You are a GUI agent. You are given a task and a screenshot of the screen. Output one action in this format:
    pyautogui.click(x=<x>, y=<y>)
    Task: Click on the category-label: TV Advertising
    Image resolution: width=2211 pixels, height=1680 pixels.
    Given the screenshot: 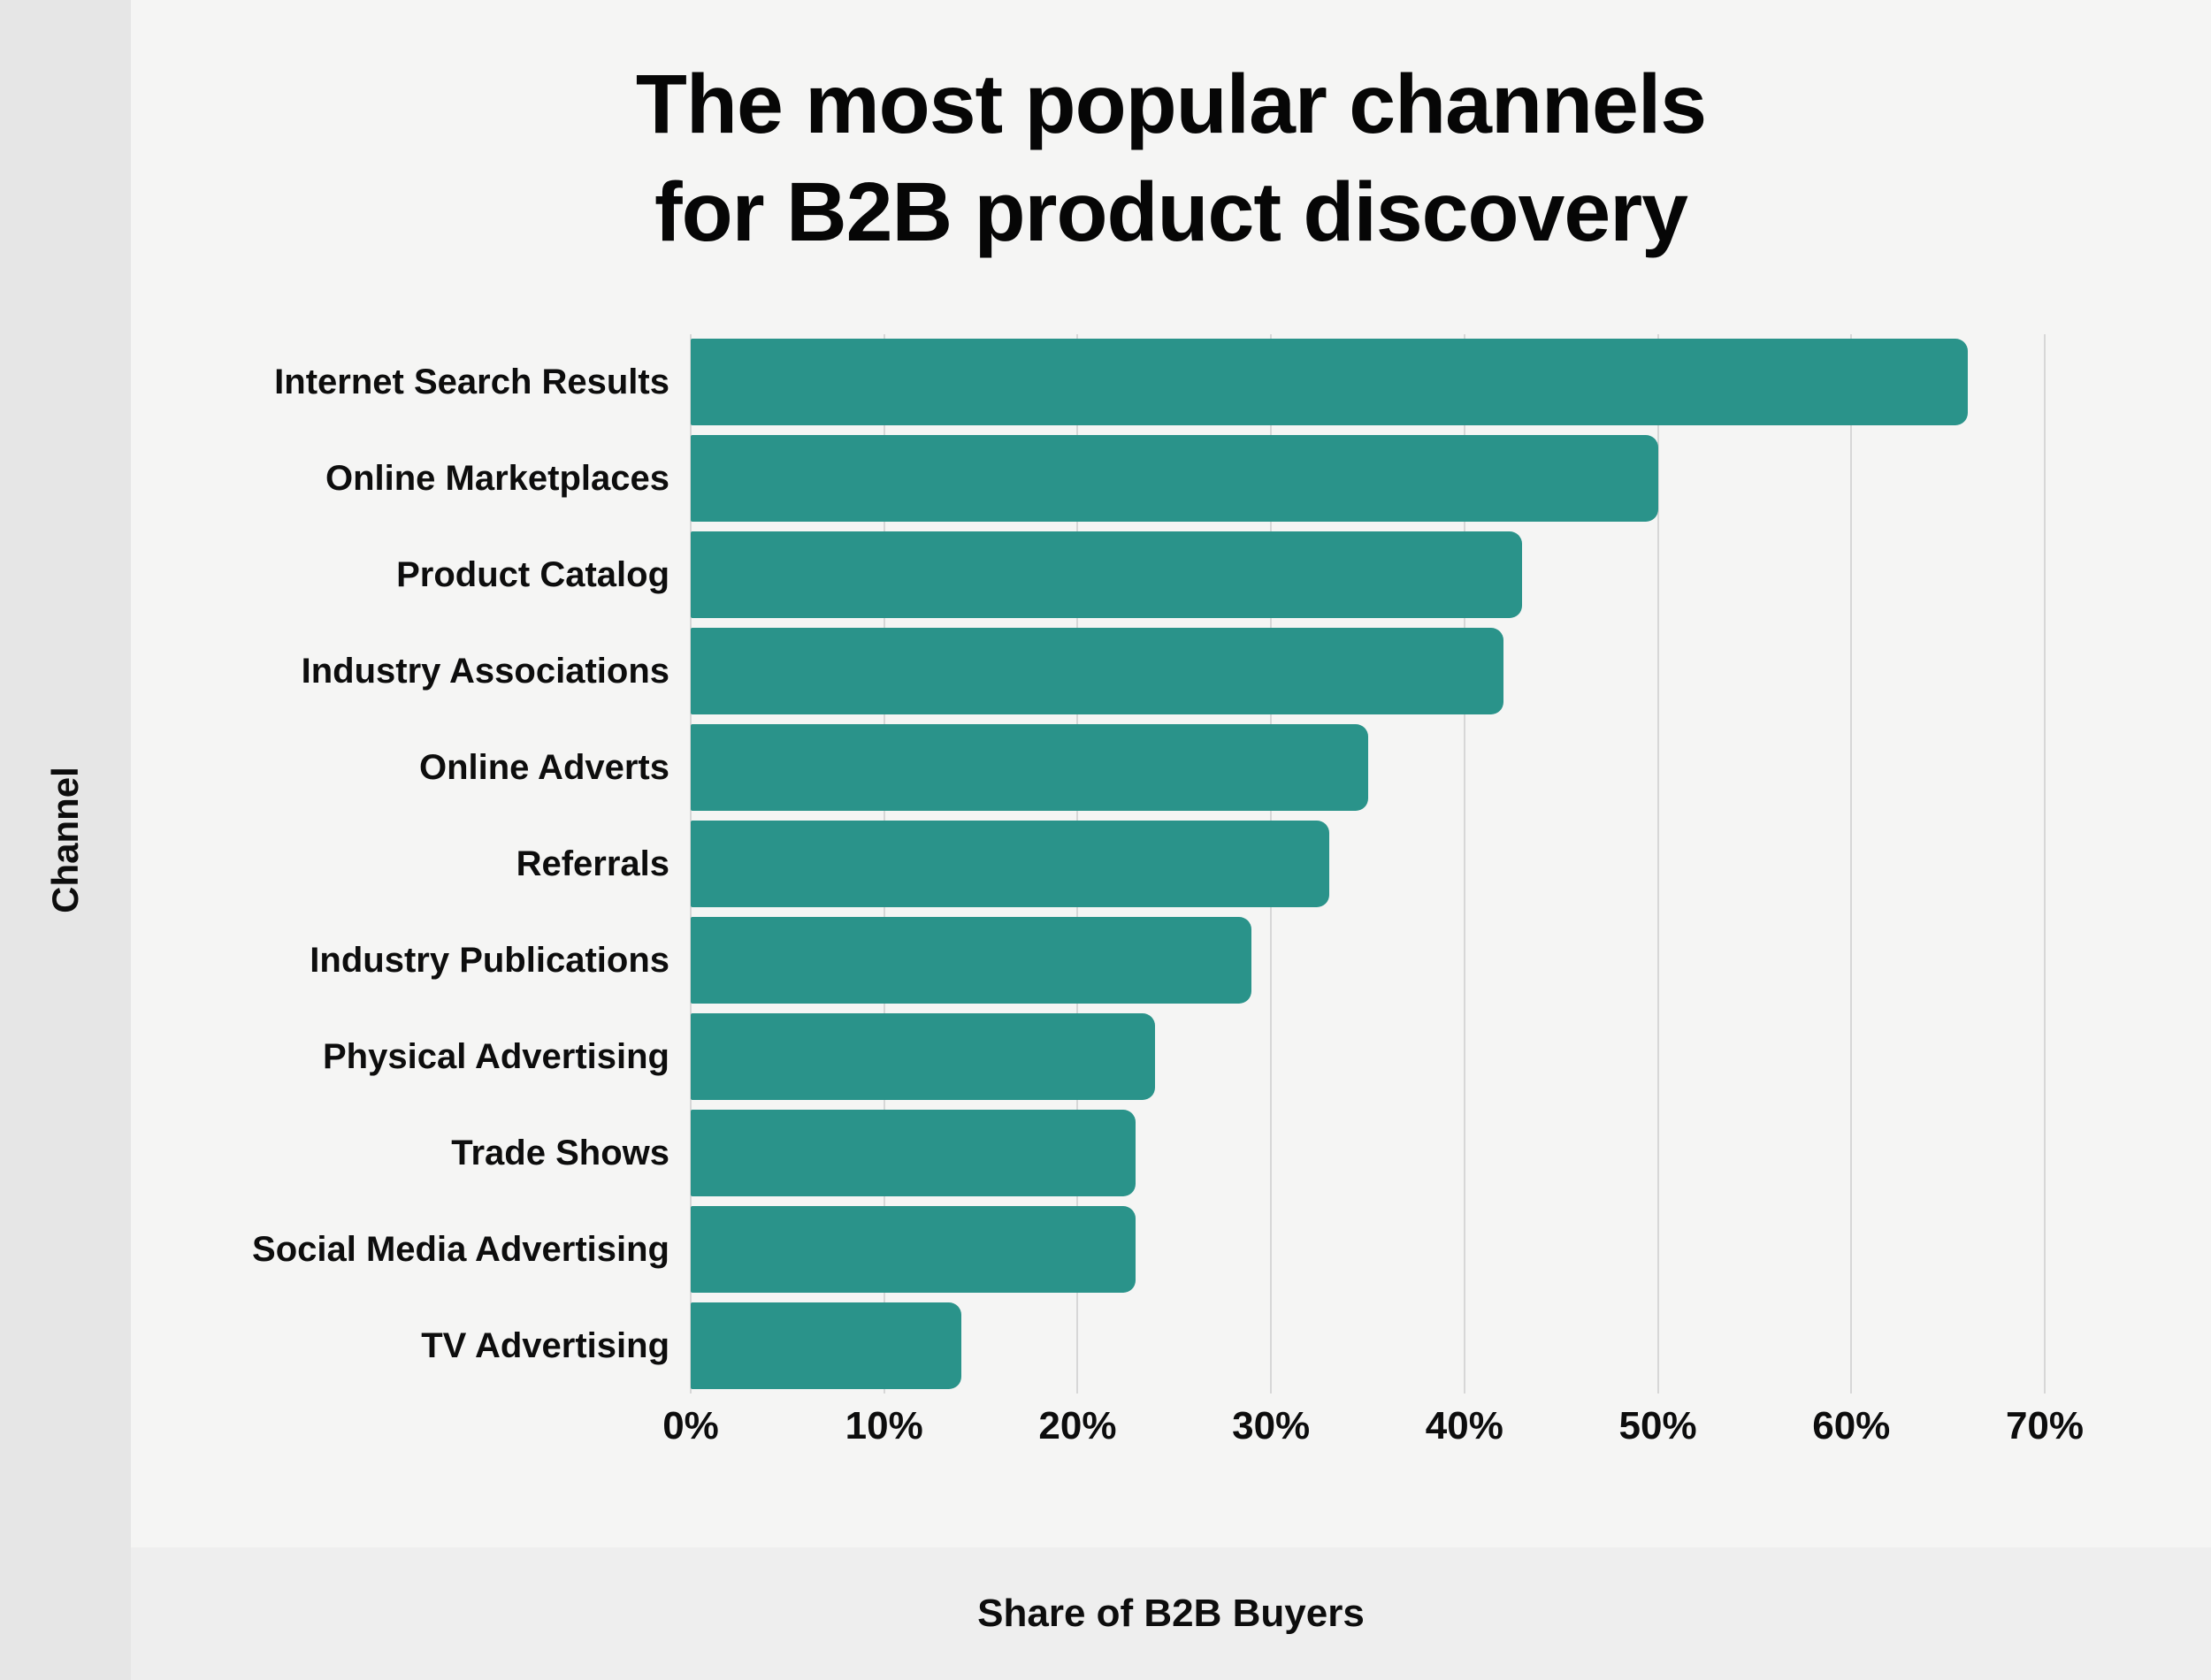 What is the action you would take?
    pyautogui.click(x=545, y=1345)
    